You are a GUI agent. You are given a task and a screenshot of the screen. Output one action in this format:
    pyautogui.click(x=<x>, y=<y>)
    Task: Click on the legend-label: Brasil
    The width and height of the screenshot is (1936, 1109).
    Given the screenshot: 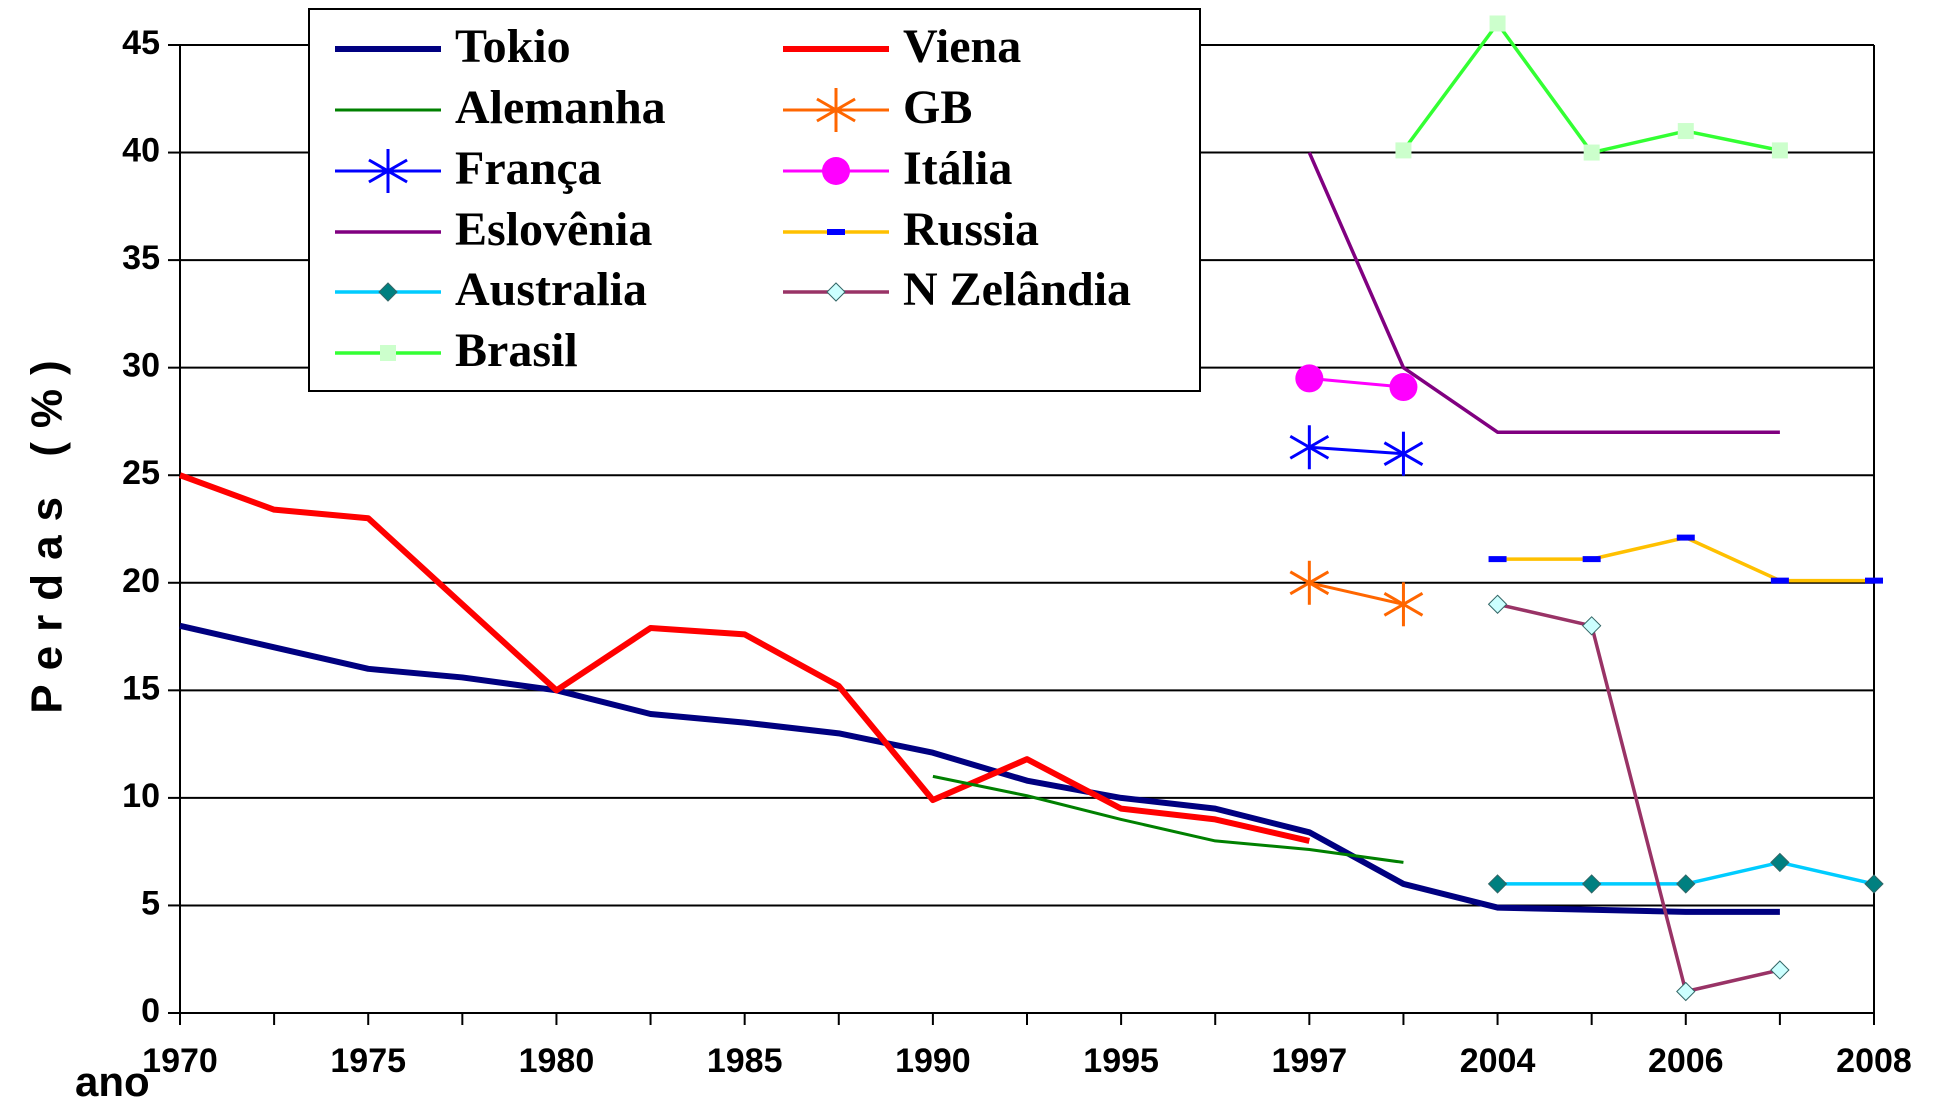 What is the action you would take?
    pyautogui.click(x=516, y=350)
    